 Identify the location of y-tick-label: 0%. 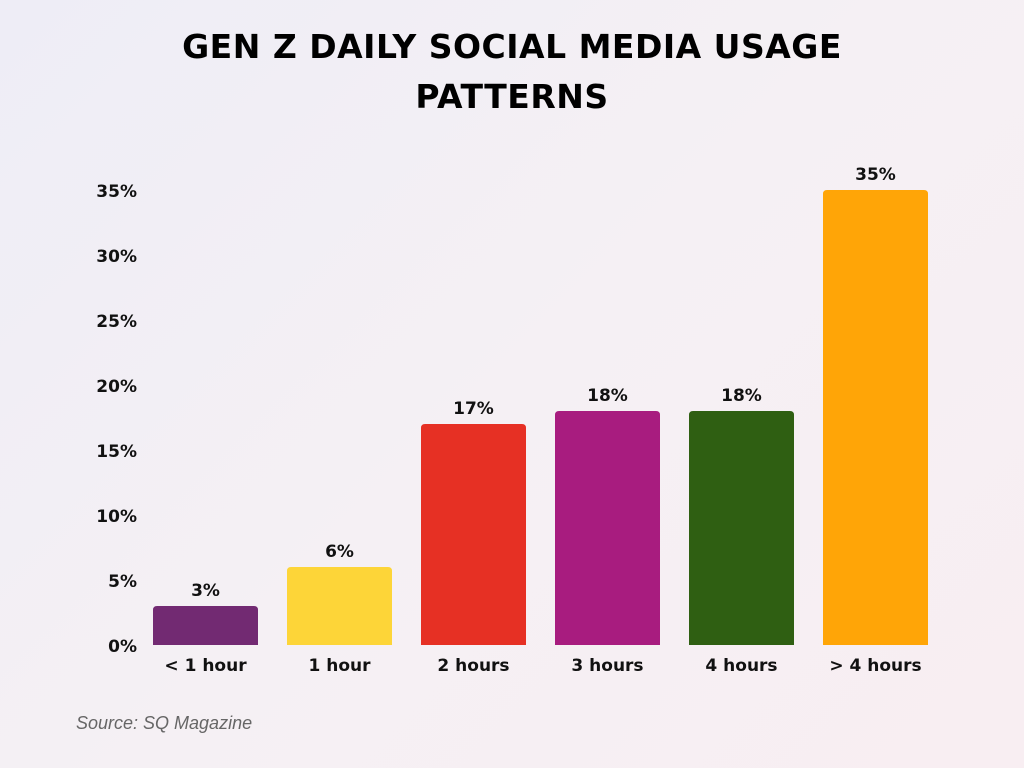
(122, 647).